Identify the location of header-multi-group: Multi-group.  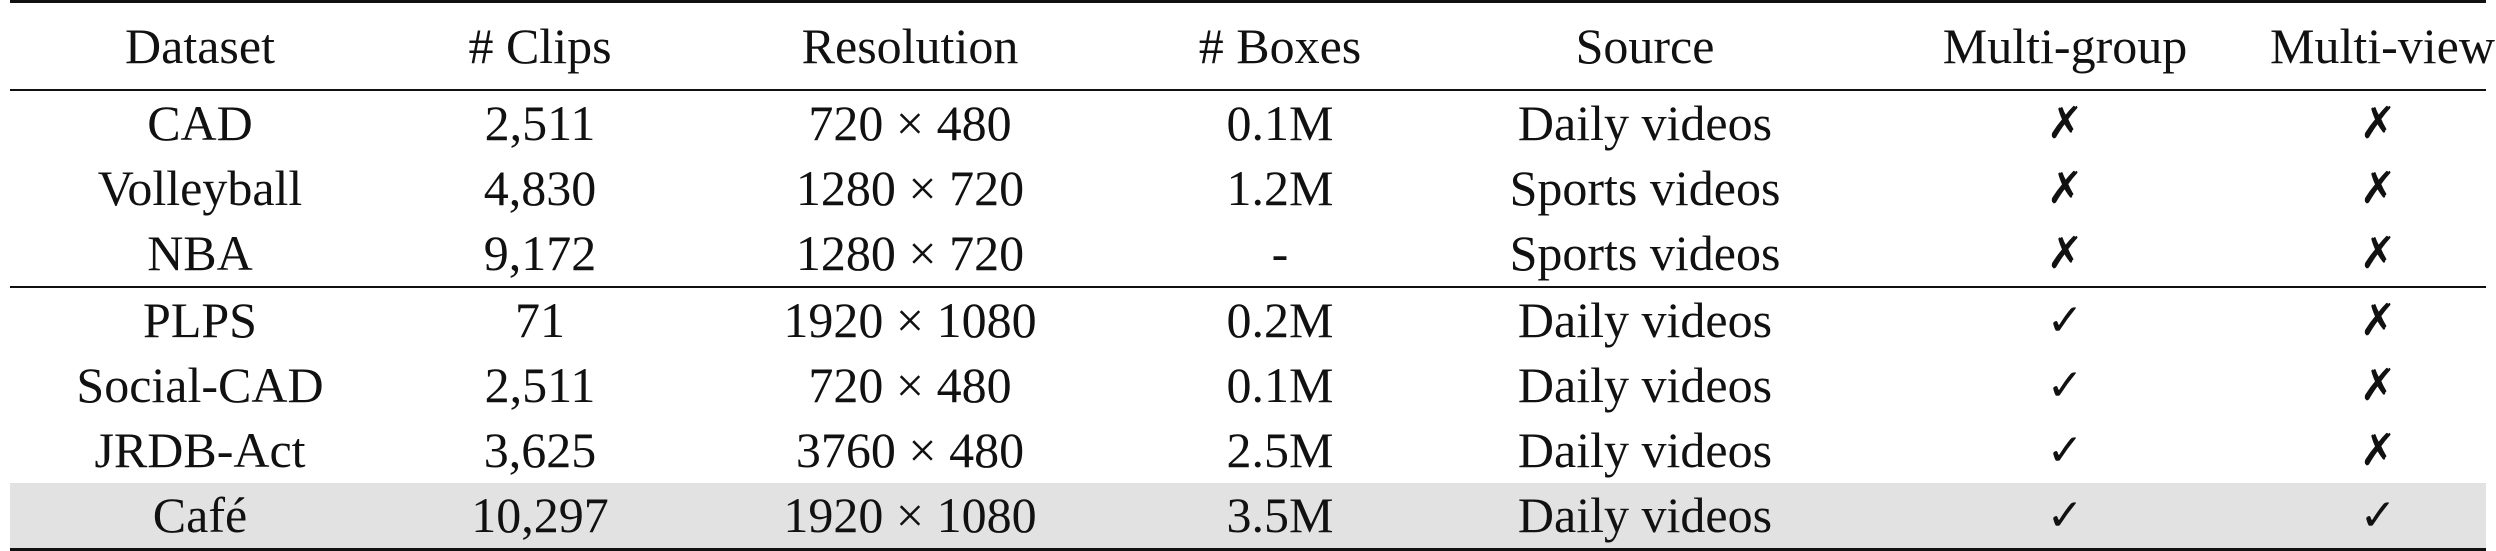
(2065, 46).